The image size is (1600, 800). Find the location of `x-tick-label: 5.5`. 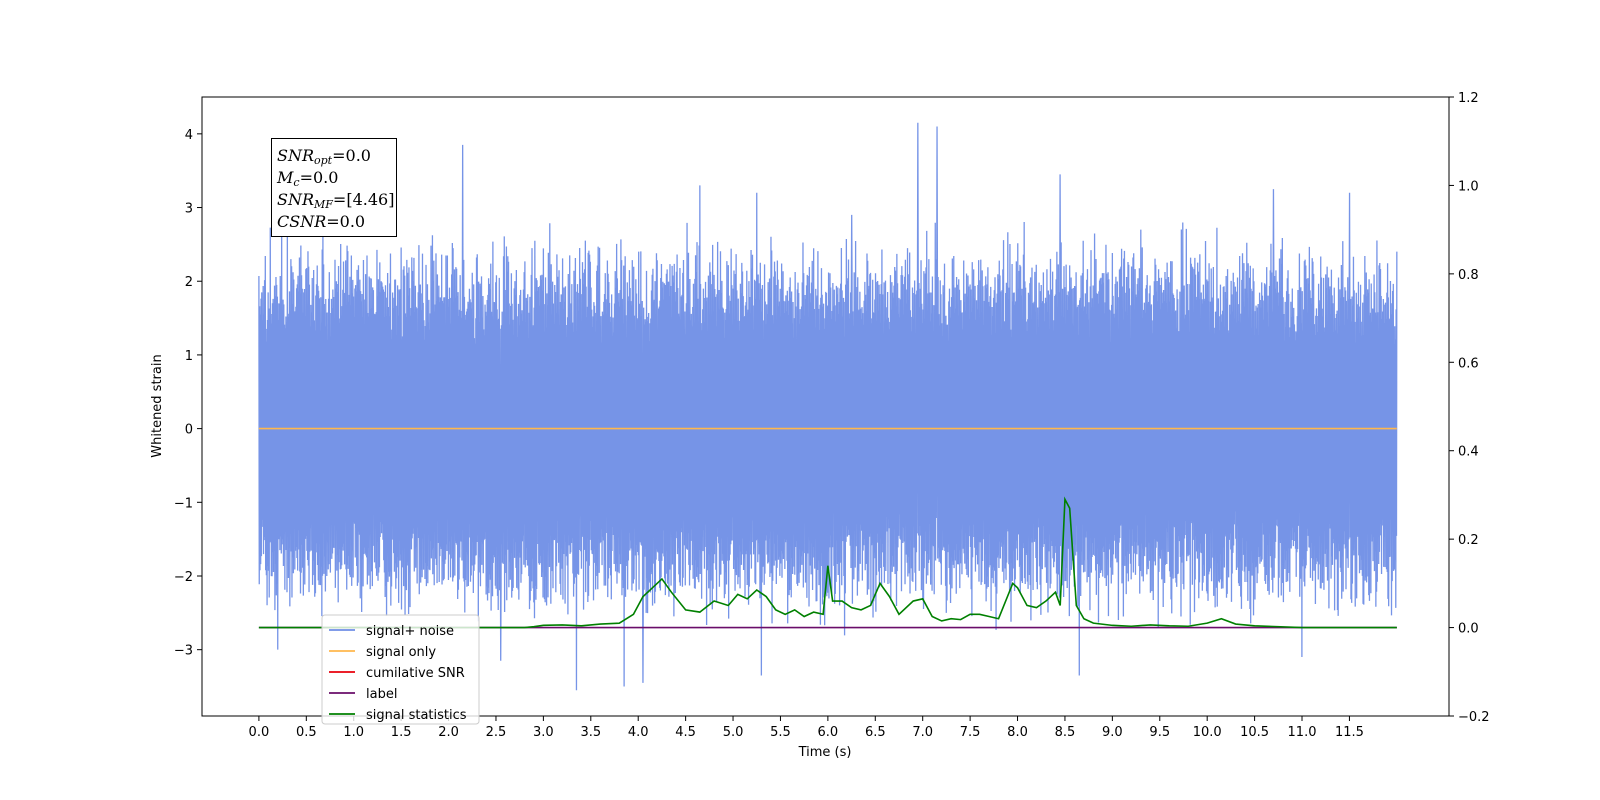

x-tick-label: 5.5 is located at coordinates (780, 732).